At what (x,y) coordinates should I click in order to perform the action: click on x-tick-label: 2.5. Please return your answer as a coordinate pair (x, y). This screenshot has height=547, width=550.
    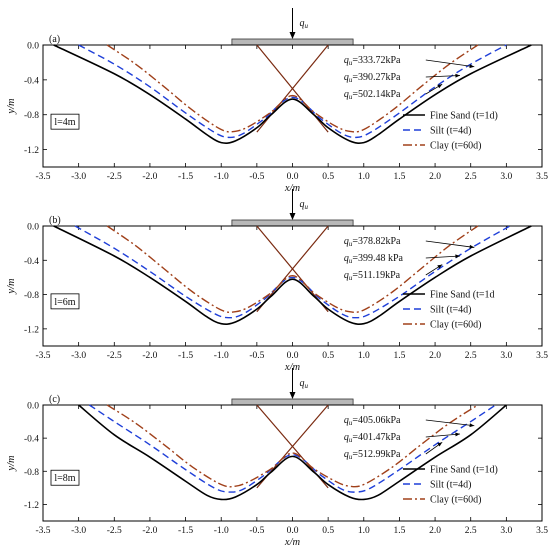
    Looking at the image, I should click on (471, 177).